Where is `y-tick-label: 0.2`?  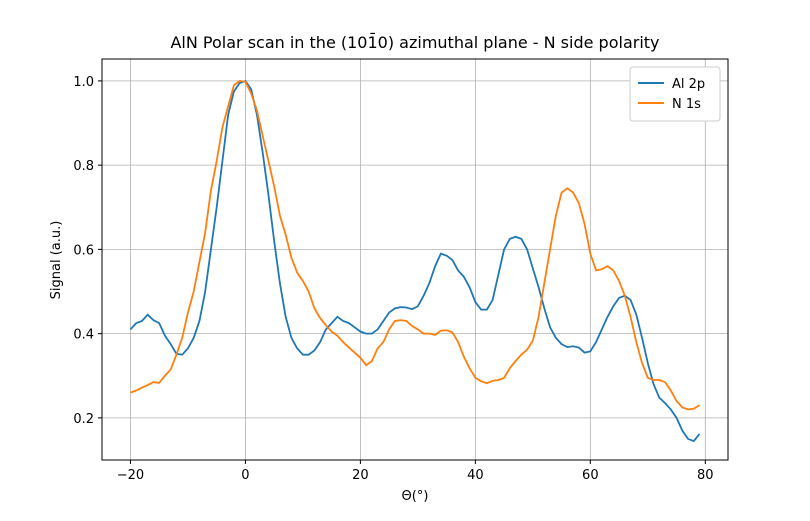 y-tick-label: 0.2 is located at coordinates (83, 419).